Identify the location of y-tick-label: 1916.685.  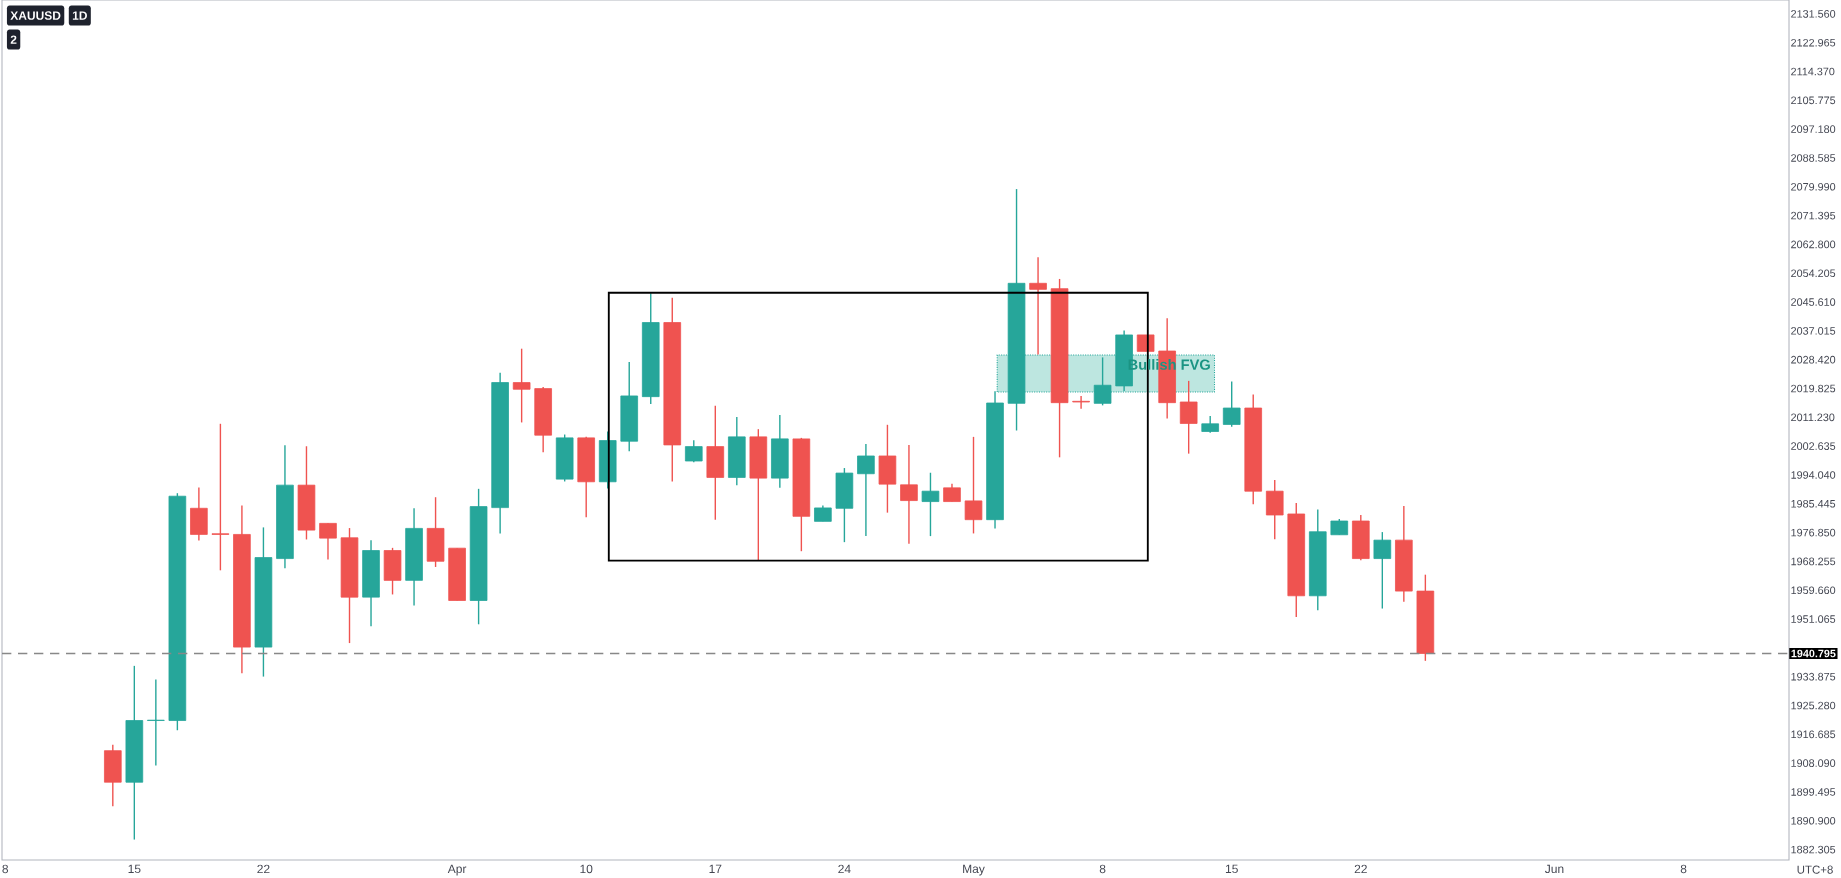
(1813, 734).